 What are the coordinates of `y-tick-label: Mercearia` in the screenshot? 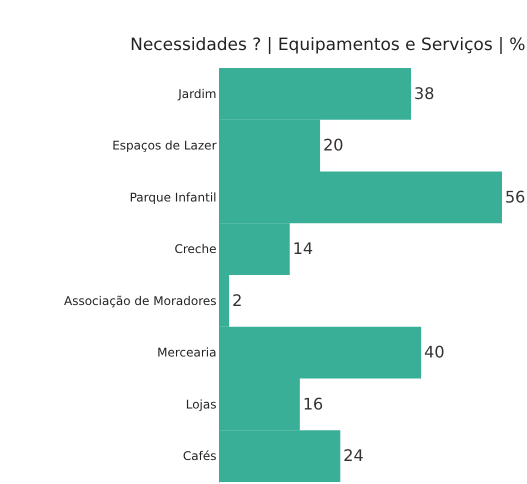 It's located at (186, 353).